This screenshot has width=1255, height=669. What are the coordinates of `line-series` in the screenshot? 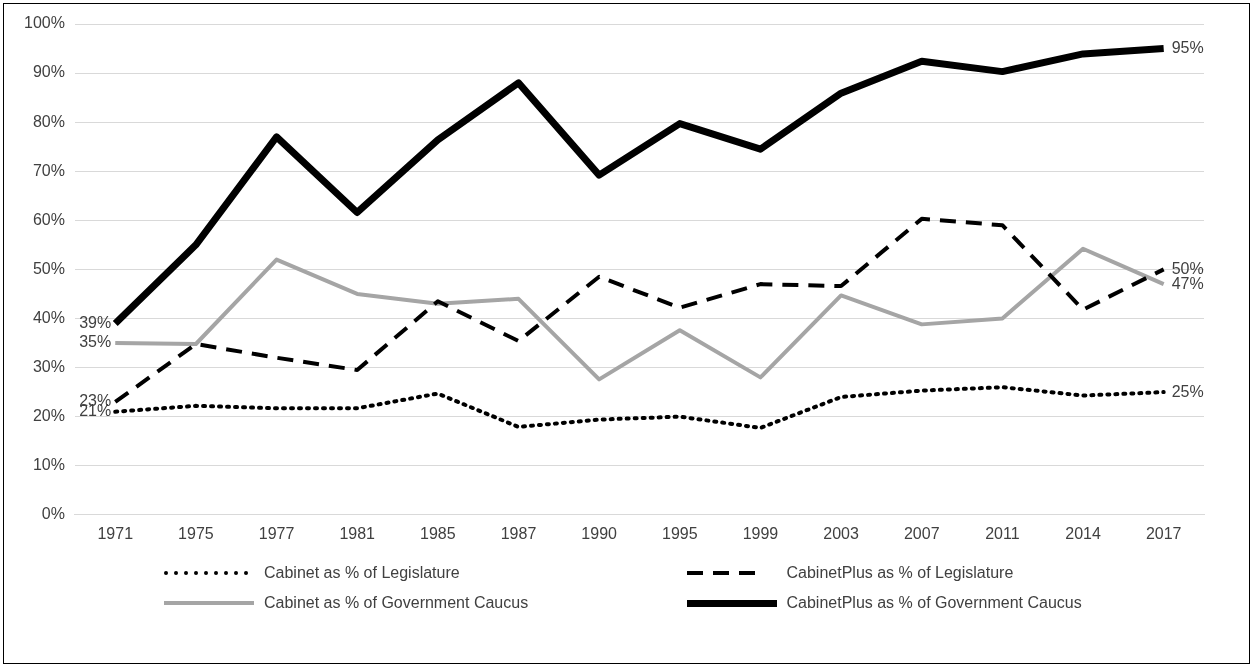 It's located at (639, 407).